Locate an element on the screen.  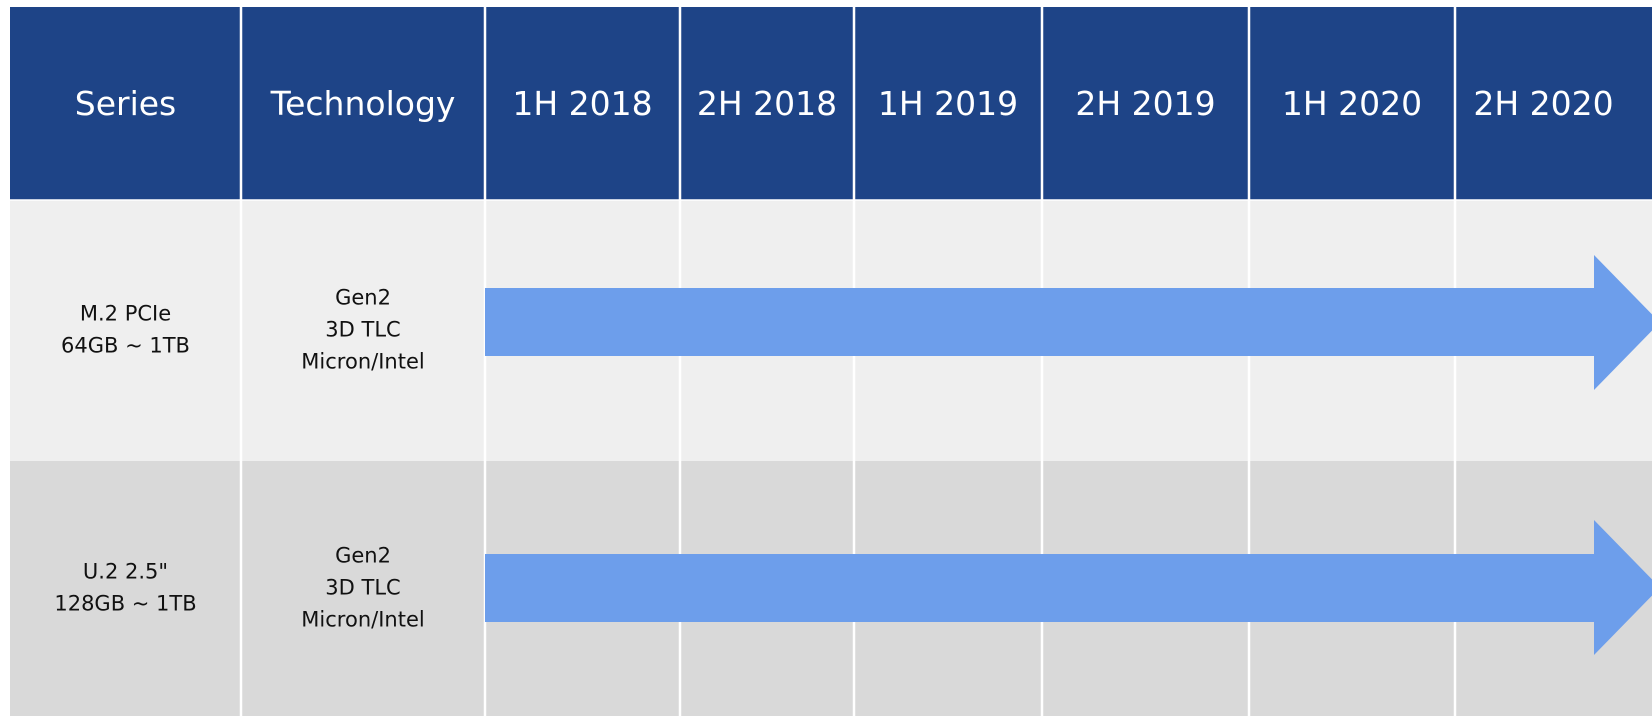
header-cell: Technology is located at coordinates (363, 103).